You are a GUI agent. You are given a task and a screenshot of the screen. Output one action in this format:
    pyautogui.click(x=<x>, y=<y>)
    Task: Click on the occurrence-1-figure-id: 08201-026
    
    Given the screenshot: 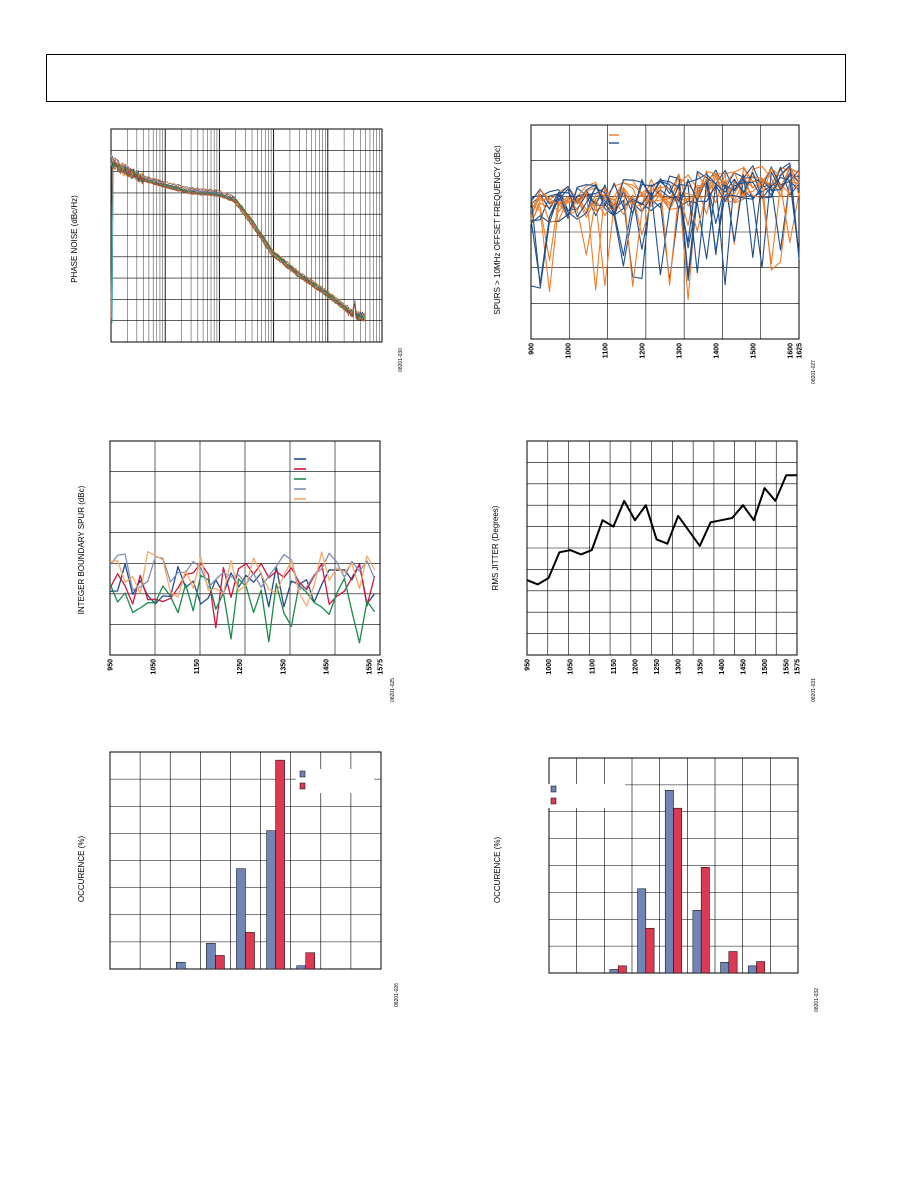 What is the action you would take?
    pyautogui.click(x=397, y=995)
    